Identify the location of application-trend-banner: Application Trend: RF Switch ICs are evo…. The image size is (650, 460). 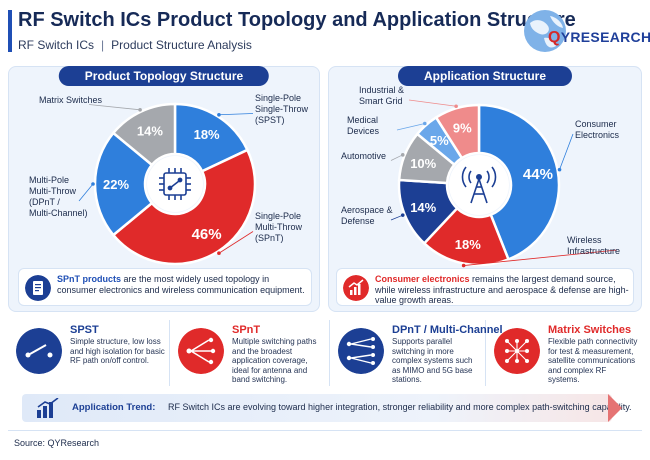
(327, 408).